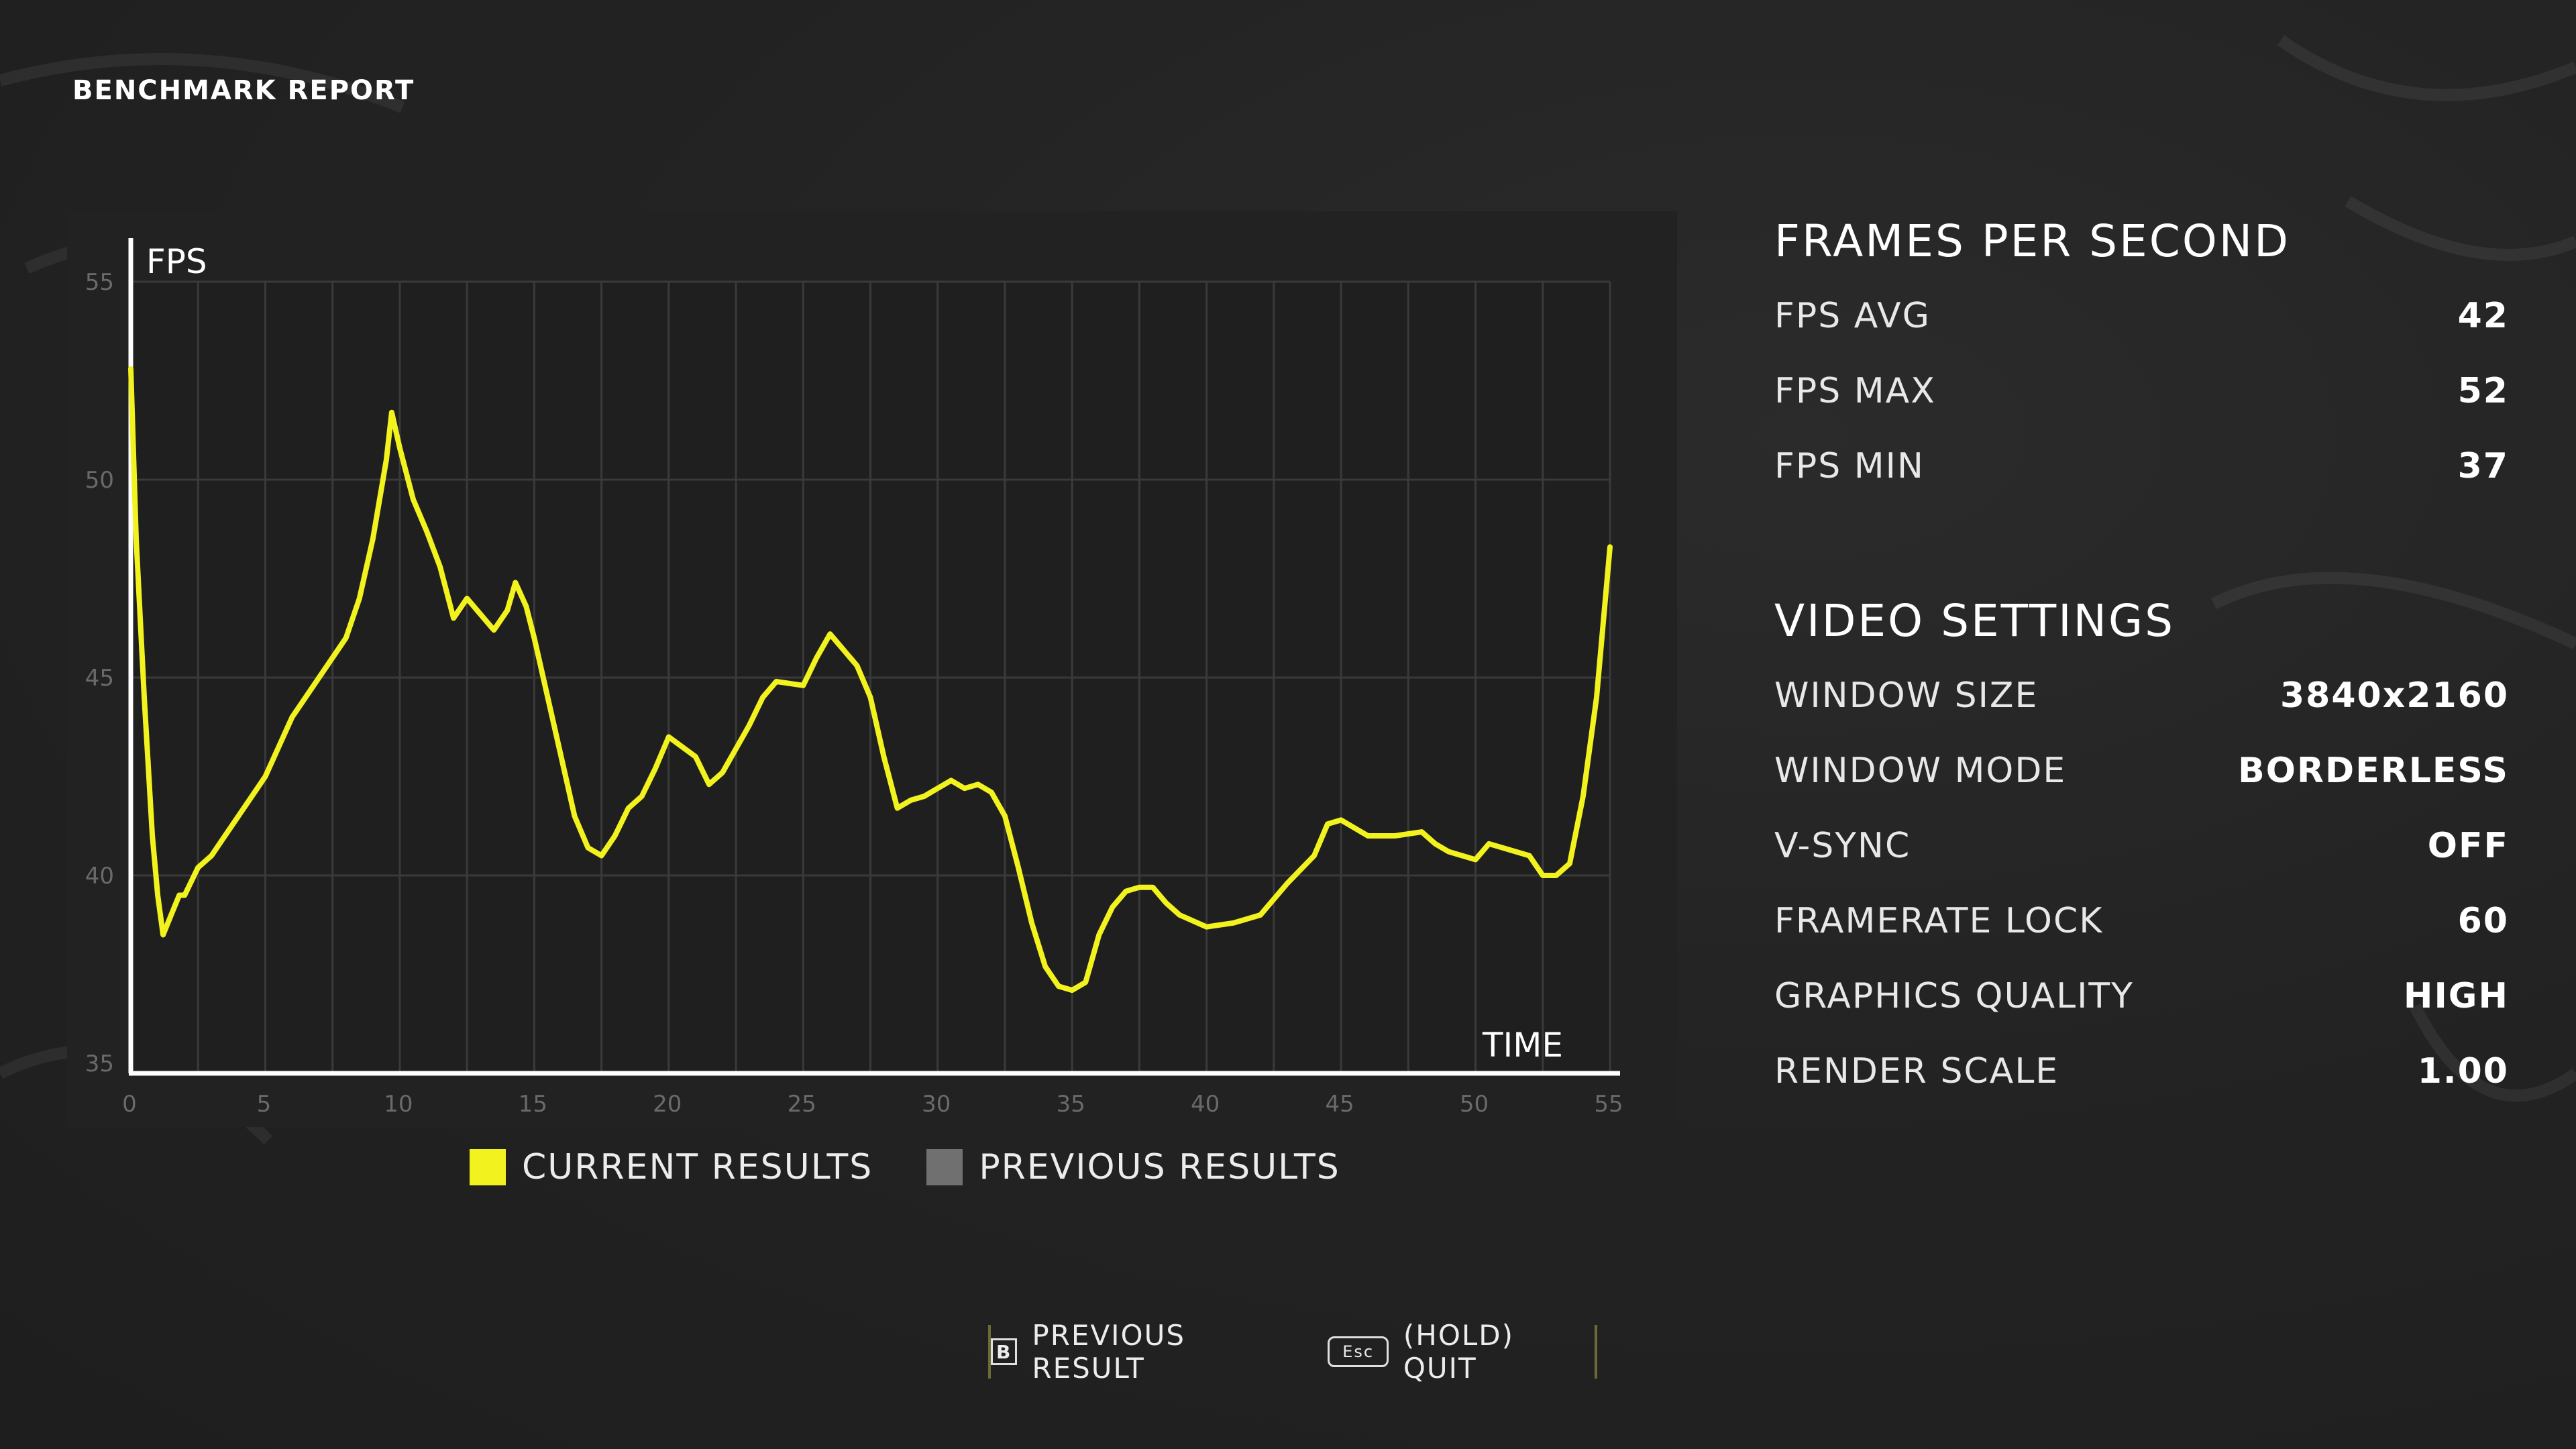  I want to click on section-spacer, so click(2141, 544).